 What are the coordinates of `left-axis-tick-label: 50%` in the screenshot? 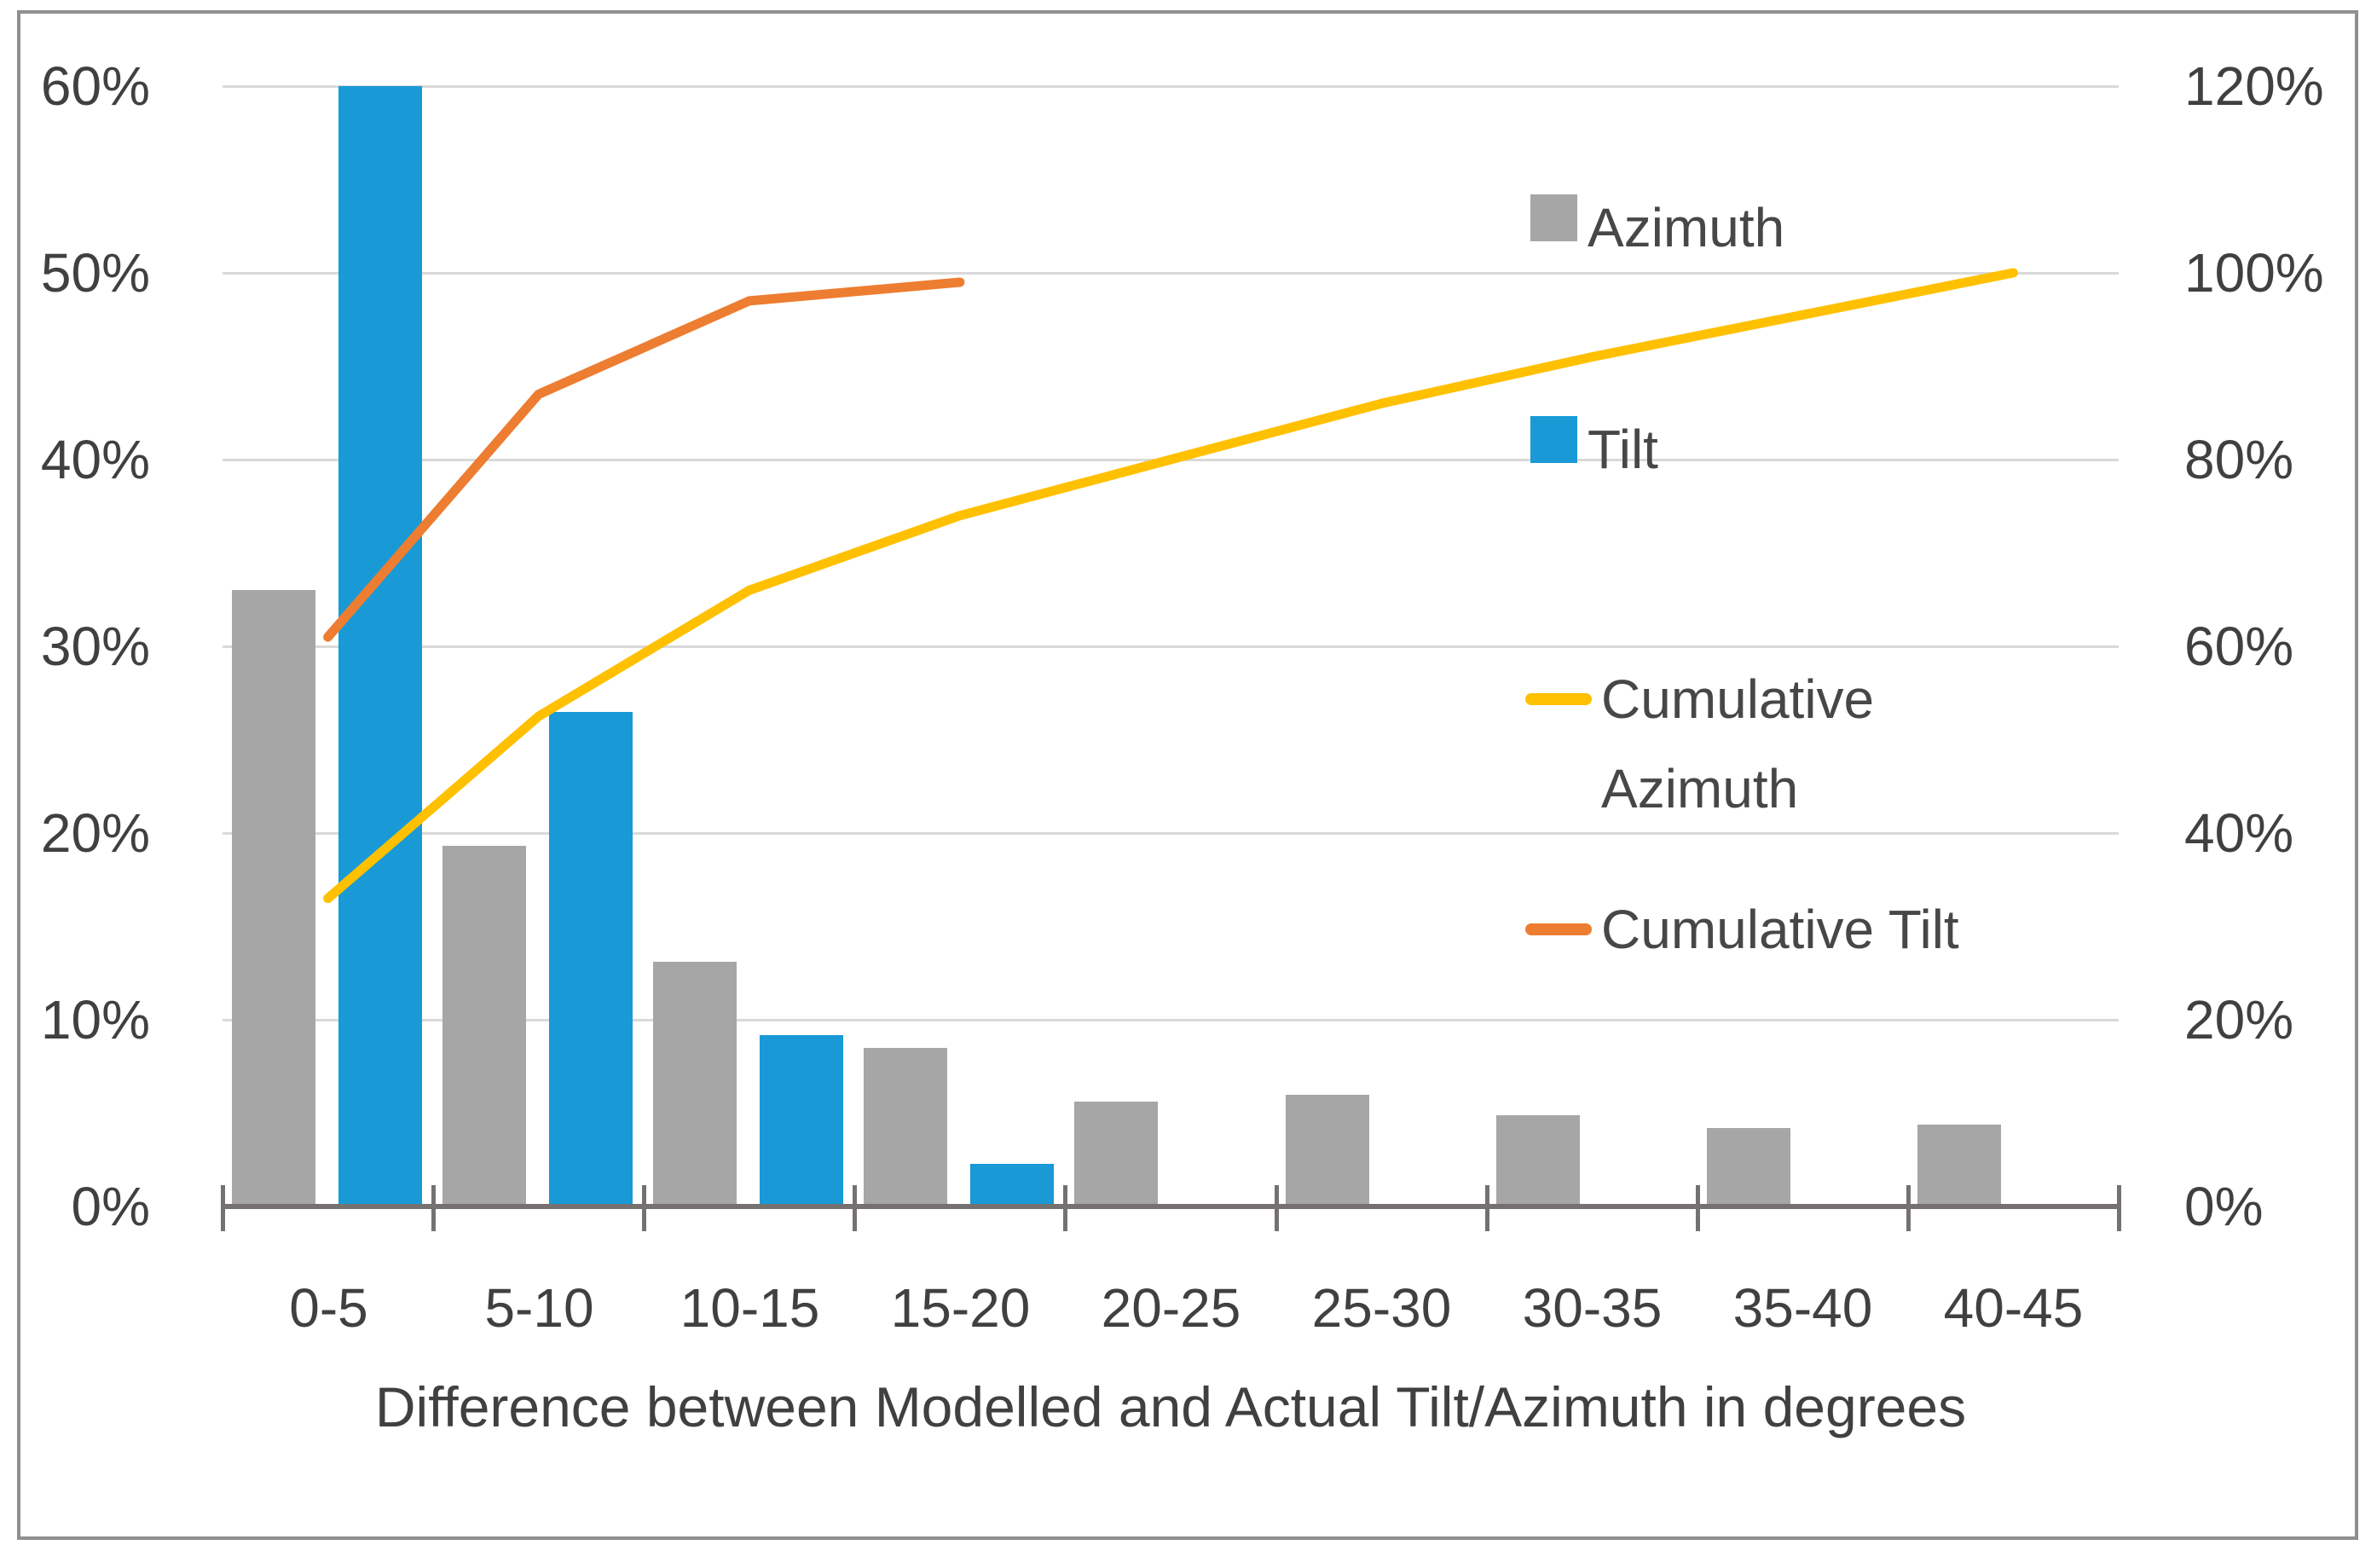 It's located at (95, 273).